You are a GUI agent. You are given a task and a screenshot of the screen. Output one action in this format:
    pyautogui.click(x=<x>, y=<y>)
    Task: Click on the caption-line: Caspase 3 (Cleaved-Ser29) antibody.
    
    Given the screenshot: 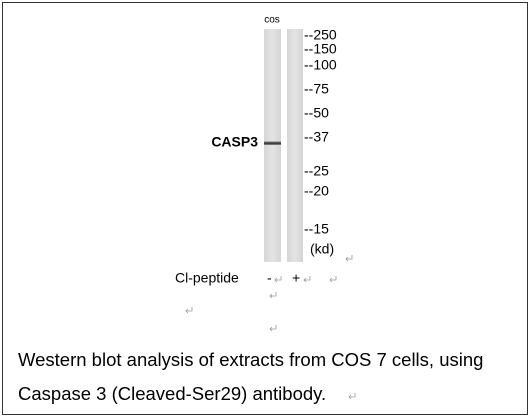 What is the action you would take?
    pyautogui.click(x=172, y=393)
    